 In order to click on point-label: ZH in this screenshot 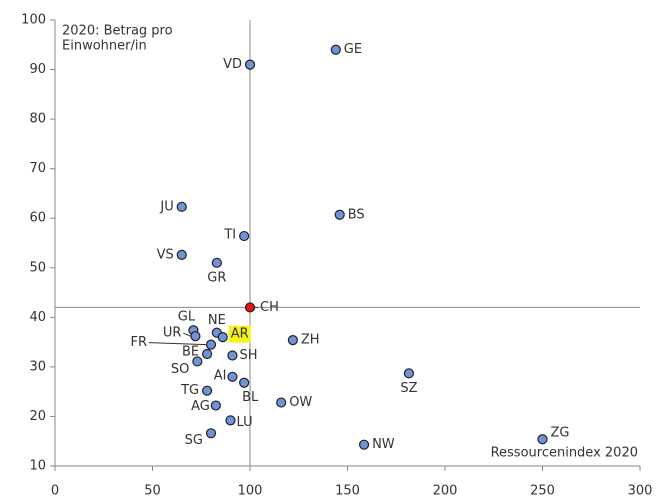, I will do `click(310, 340)`.